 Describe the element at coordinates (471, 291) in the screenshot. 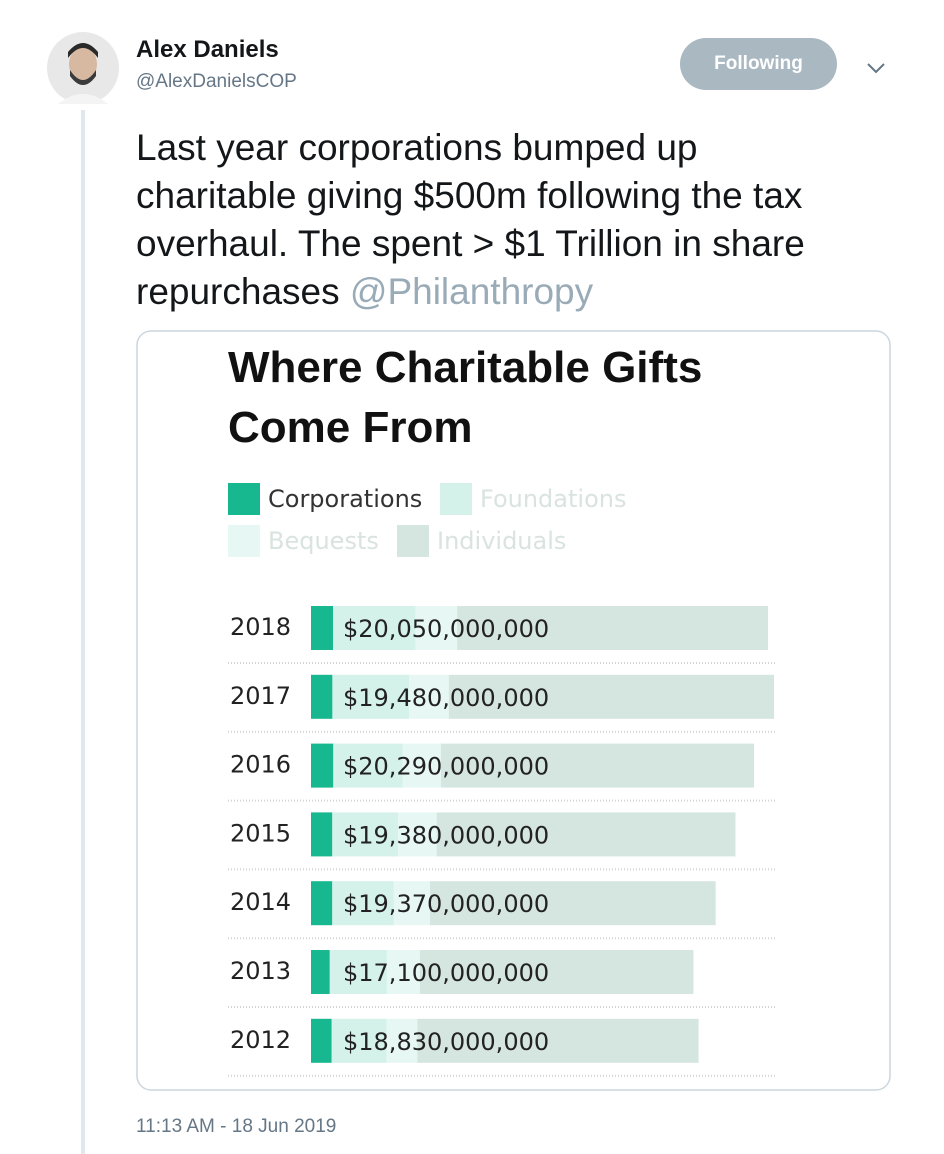

I see `mention-link: @Philanthropy` at that location.